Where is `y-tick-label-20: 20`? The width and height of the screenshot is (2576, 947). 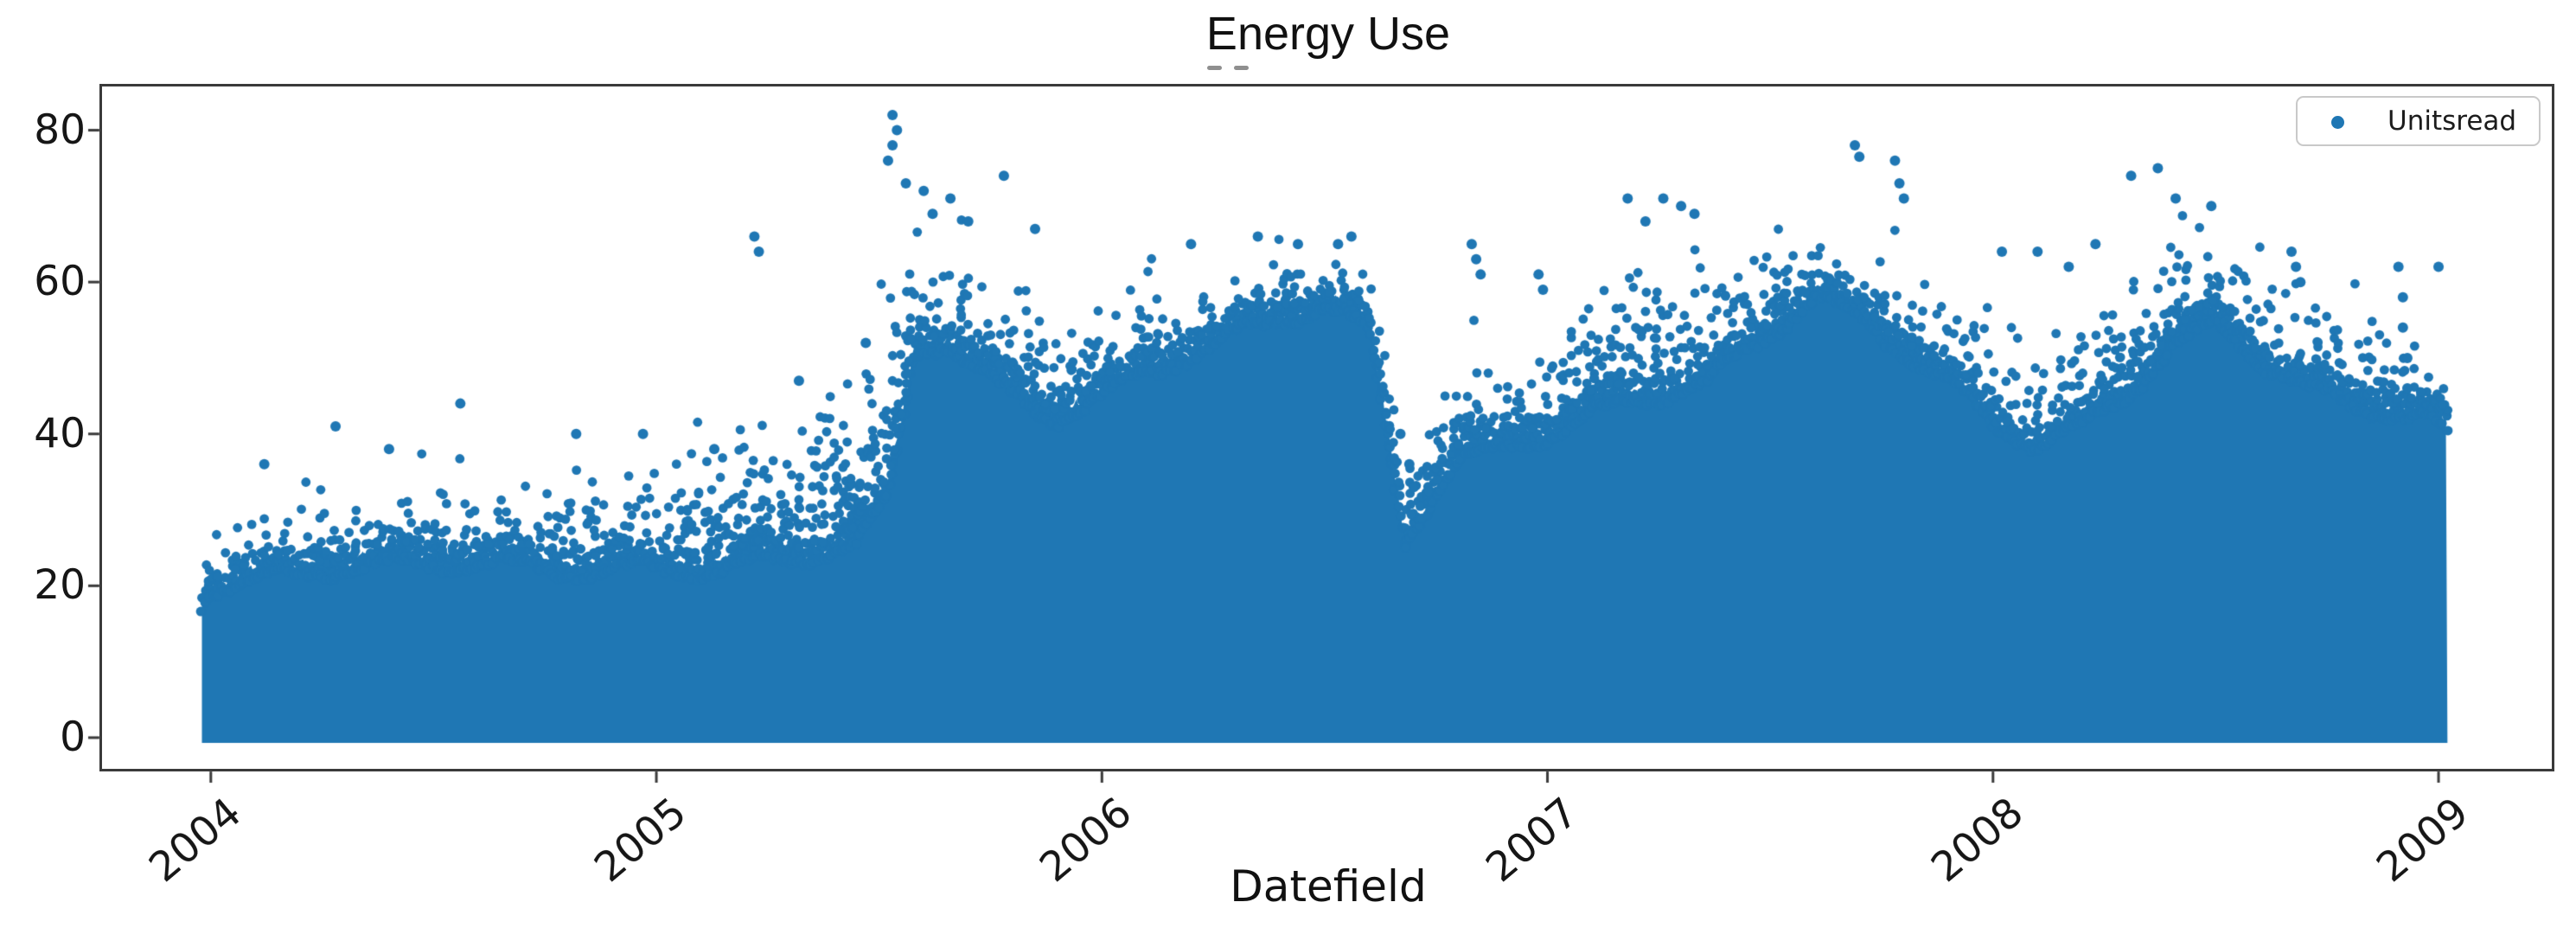 y-tick-label-20: 20 is located at coordinates (60, 585).